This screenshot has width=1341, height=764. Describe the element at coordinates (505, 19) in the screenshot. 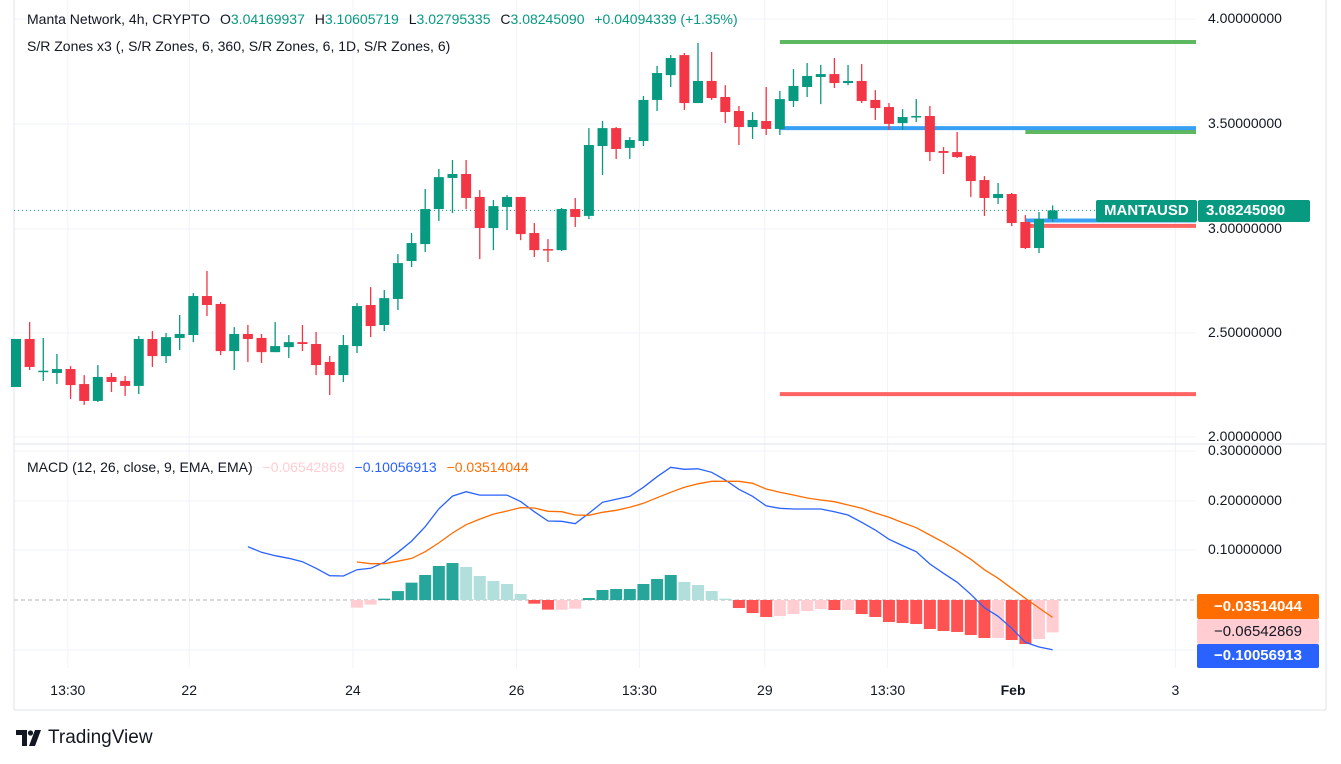

I see `close-label: C` at that location.